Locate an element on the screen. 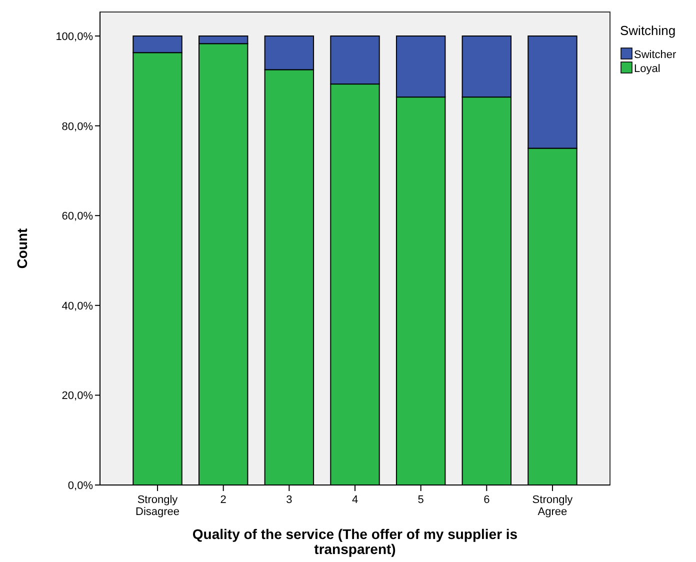  legend-label: Switcher is located at coordinates (655, 55).